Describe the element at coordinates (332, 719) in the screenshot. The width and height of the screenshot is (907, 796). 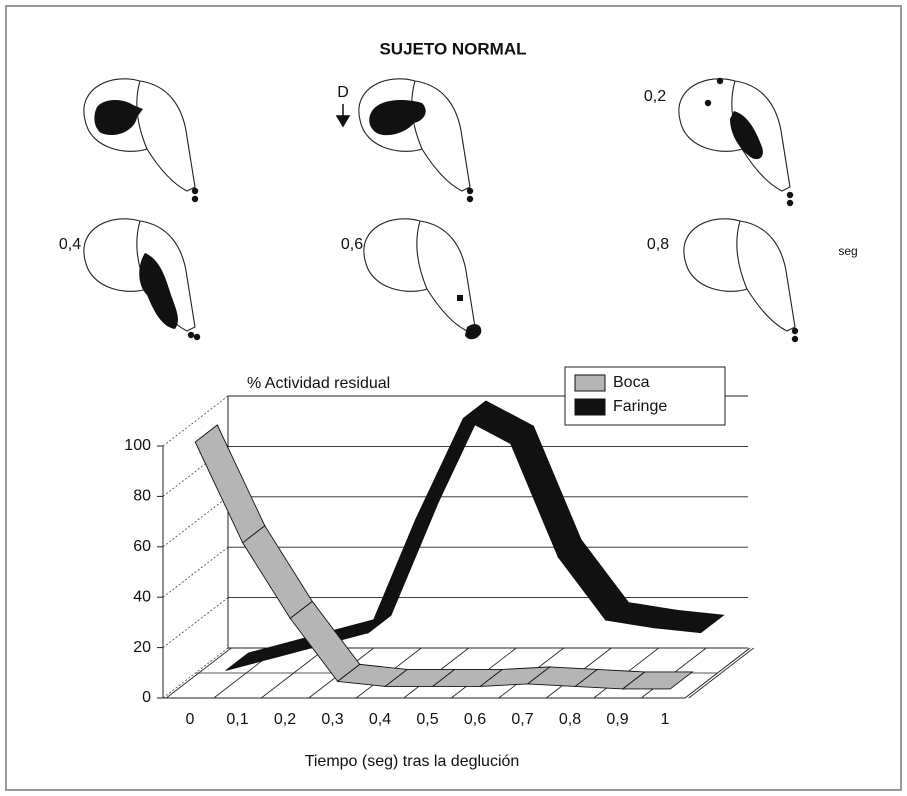
I see `x-tick-label: 0,3` at that location.